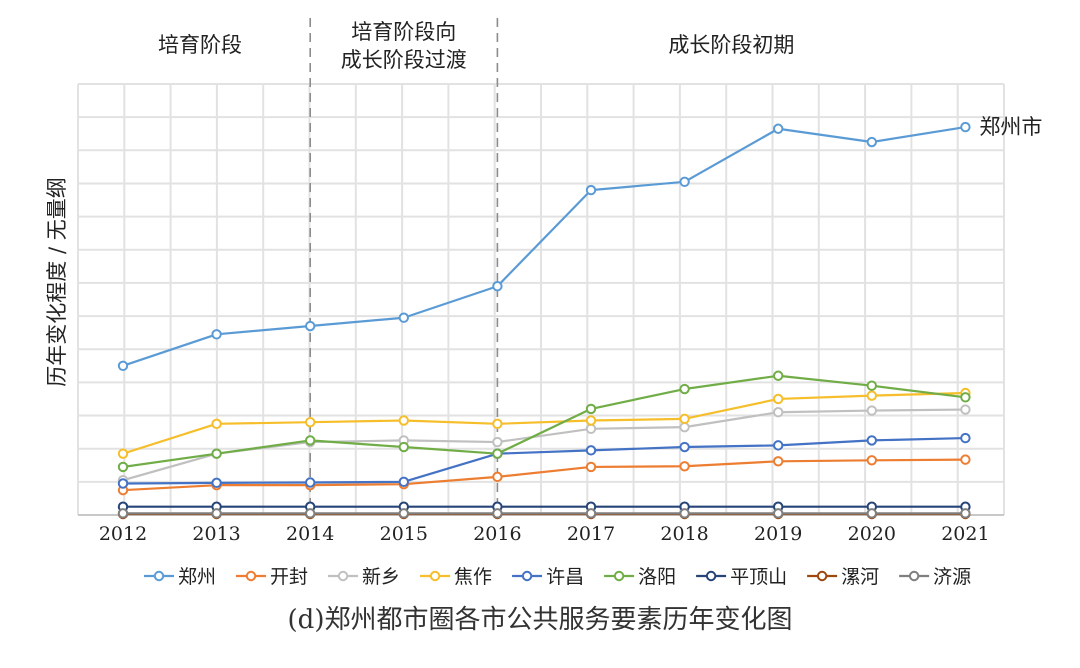 This screenshot has height=668, width=1080. I want to click on stage-label-0: 培育阶段, so click(200, 45).